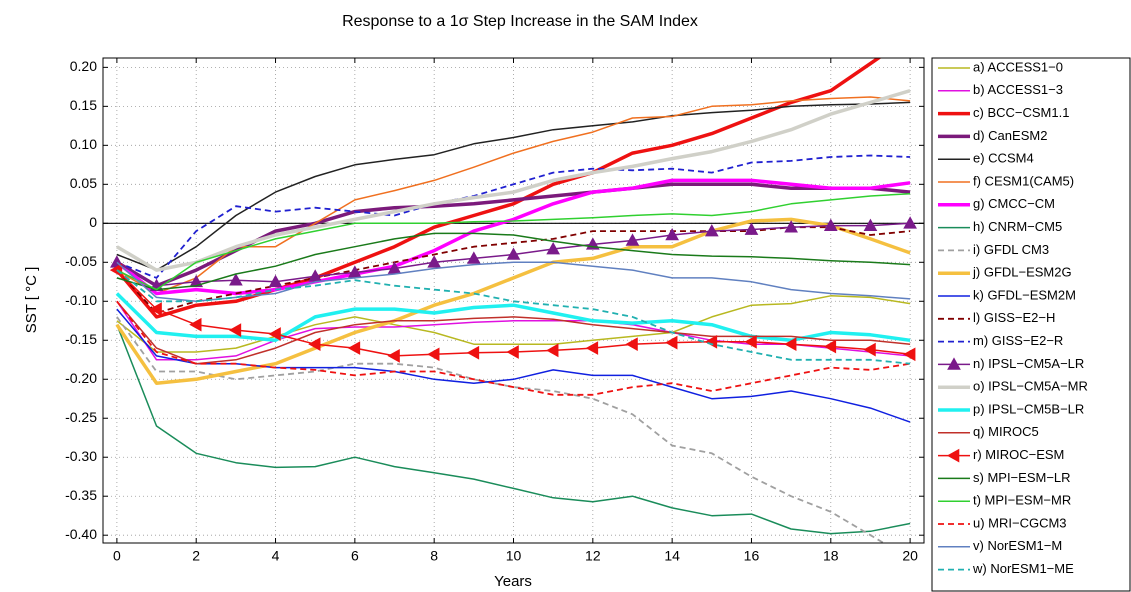 This screenshot has width=1131, height=592. Describe the element at coordinates (593, 556) in the screenshot. I see `x-tick-label: 12` at that location.